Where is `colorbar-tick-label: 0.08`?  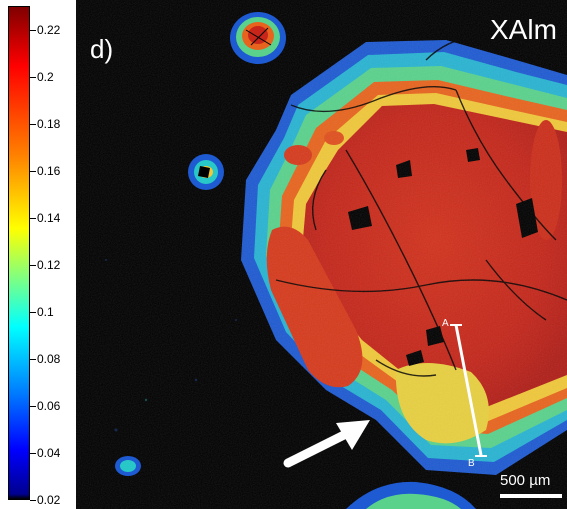 colorbar-tick-label: 0.08 is located at coordinates (49, 359).